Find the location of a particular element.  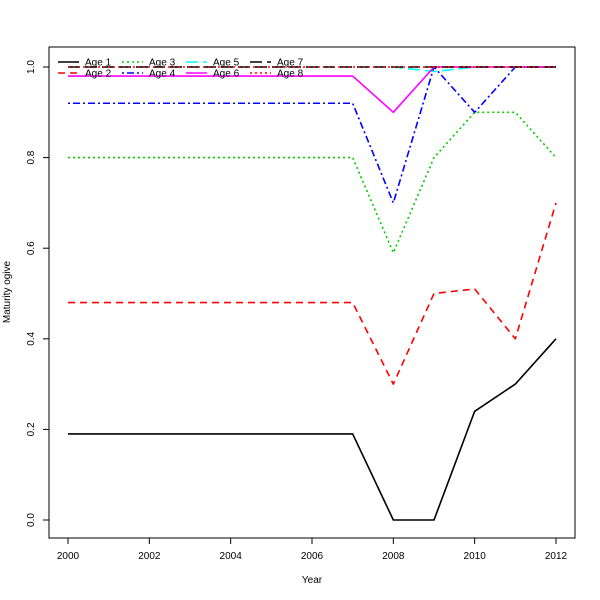

legend-label-age-3: Age 3 is located at coordinates (162, 63).